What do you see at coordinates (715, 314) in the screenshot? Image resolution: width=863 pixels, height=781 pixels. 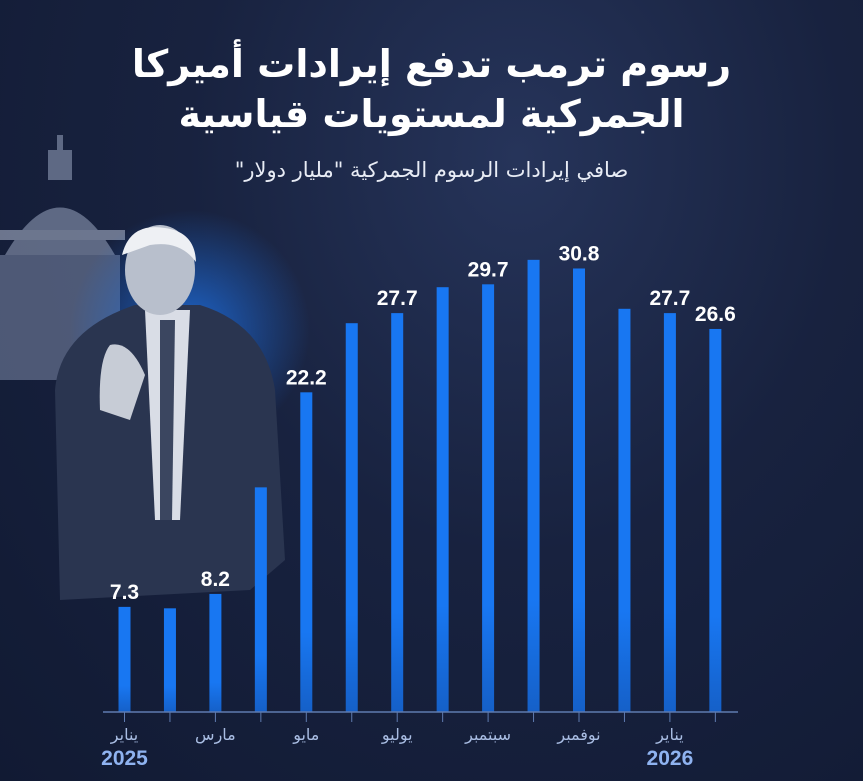 I see `data-label-2026-02: 26.6` at bounding box center [715, 314].